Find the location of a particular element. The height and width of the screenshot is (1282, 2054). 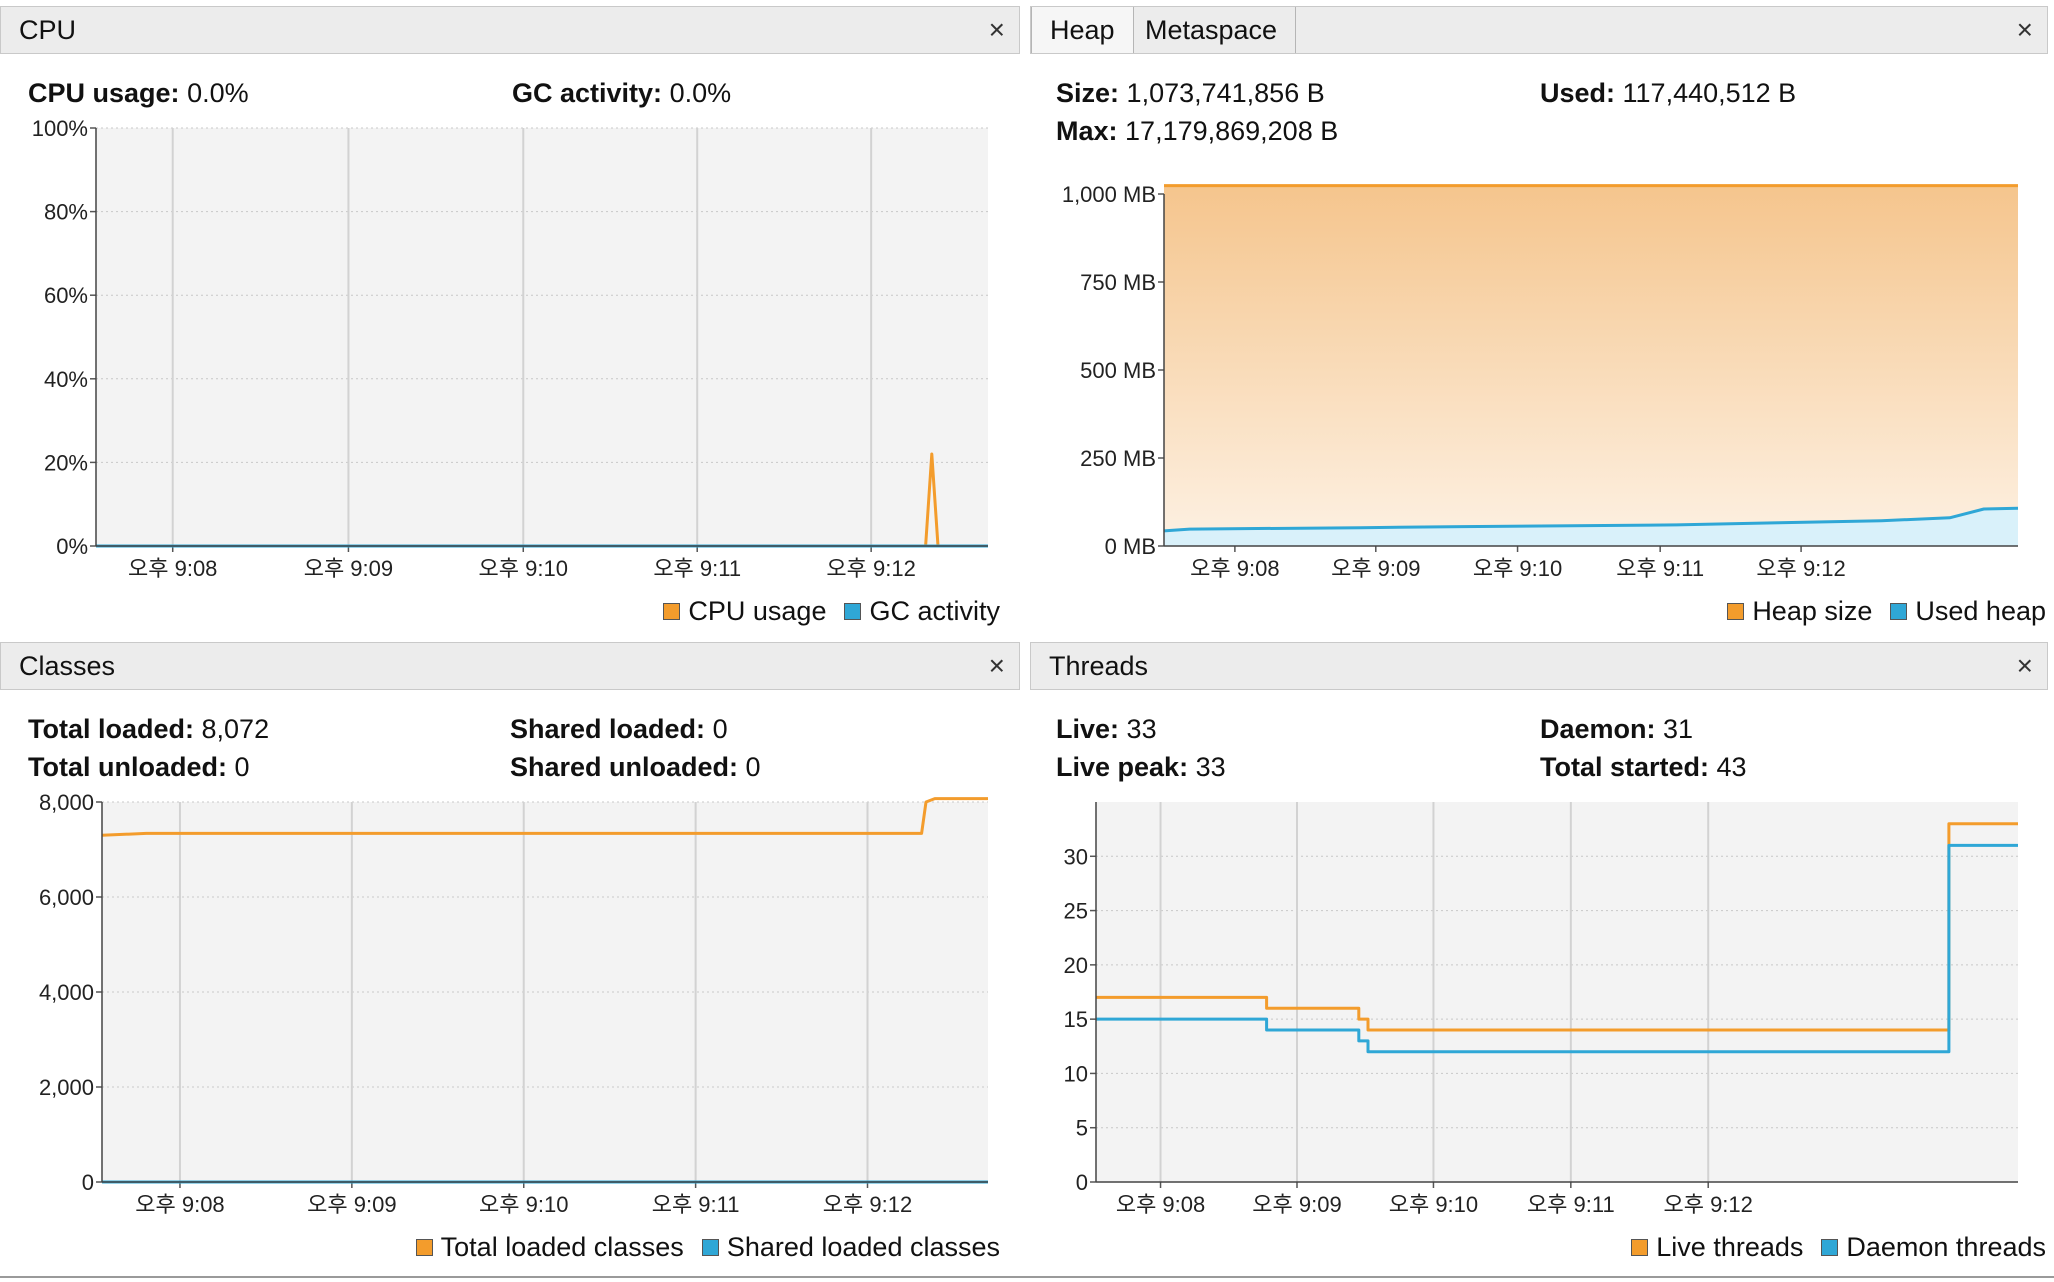

shared-loaded-stat: Shared loaded: 0 is located at coordinates (619, 729).